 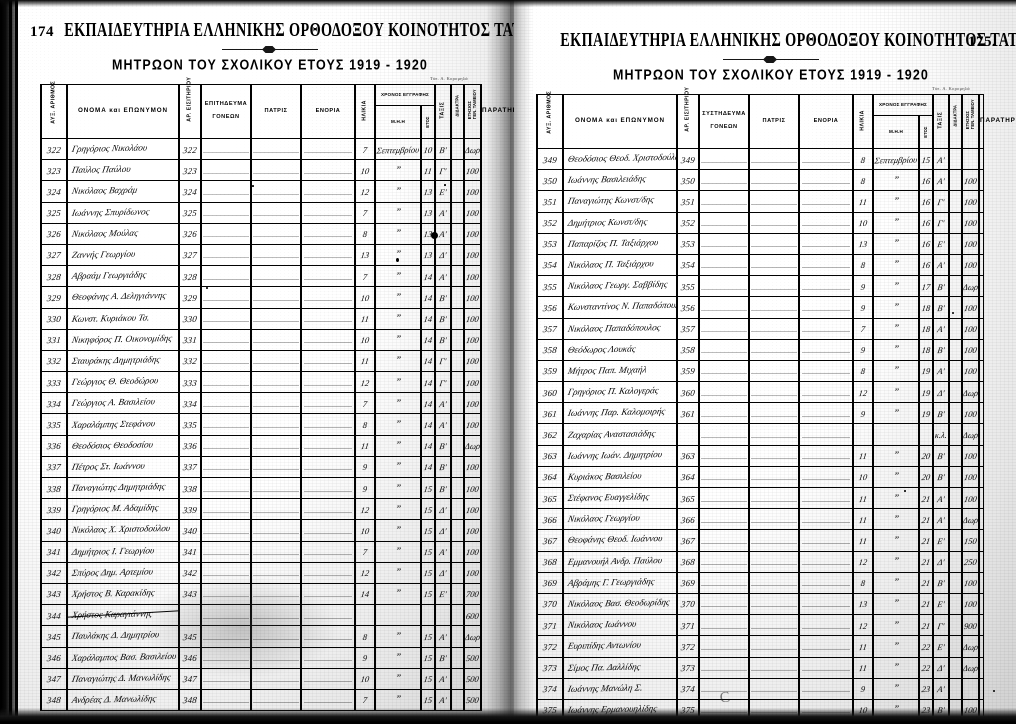 What do you see at coordinates (190, 318) in the screenshot?
I see `cell-ticket-no: 330` at bounding box center [190, 318].